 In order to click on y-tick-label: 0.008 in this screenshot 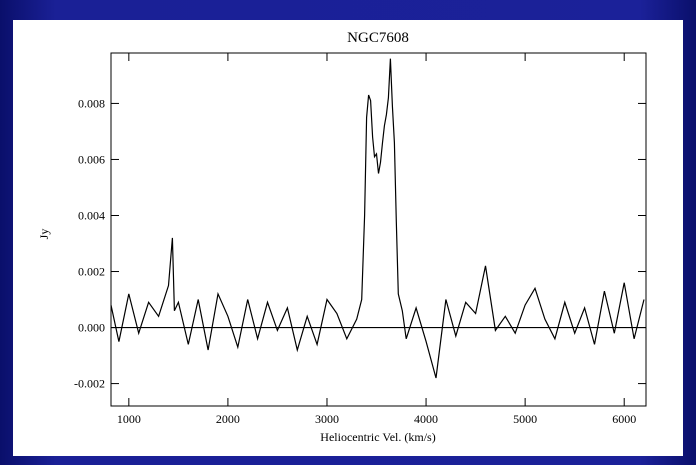, I will do `click(91, 103)`.